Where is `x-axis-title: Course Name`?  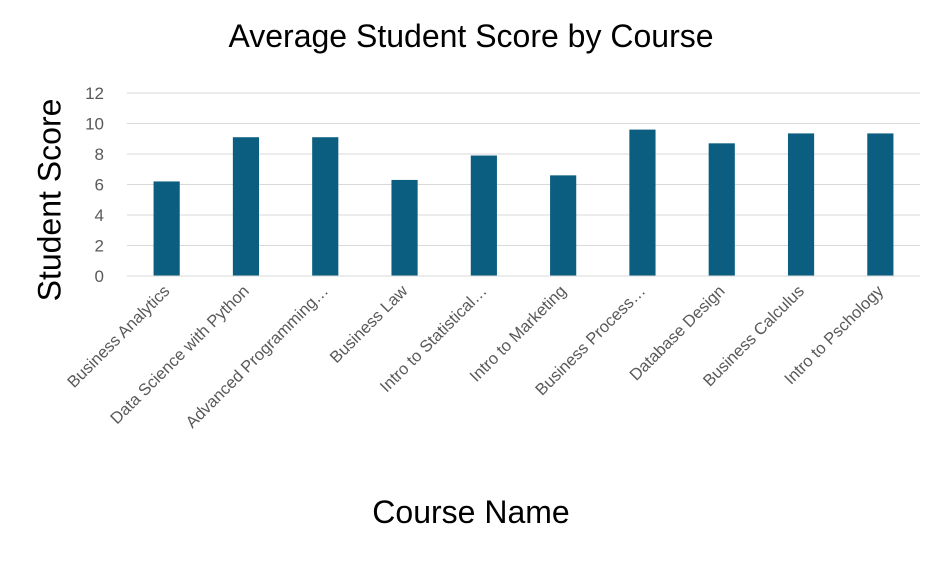 x-axis-title: Course Name is located at coordinates (471, 512).